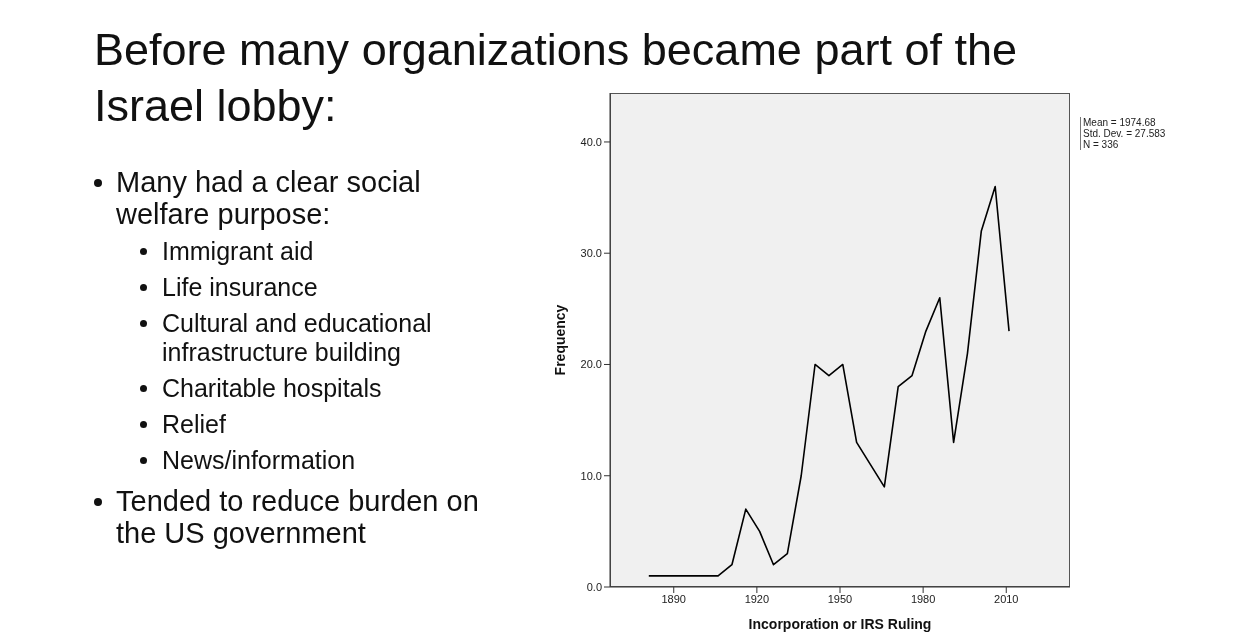 The image size is (1235, 643). What do you see at coordinates (591, 253) in the screenshot?
I see `y-tick-label: 30.0` at bounding box center [591, 253].